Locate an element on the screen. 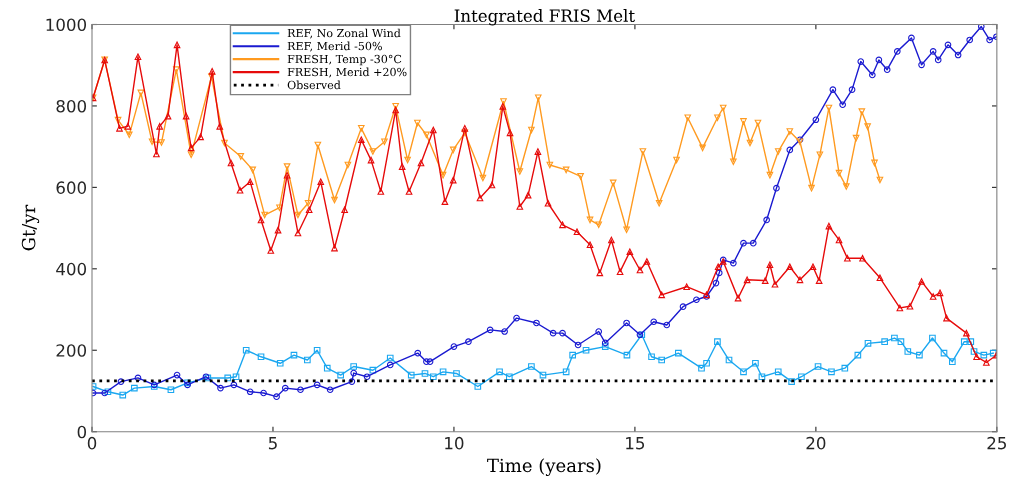 The width and height of the screenshot is (1011, 490). y-tick-label: 200 is located at coordinates (71, 350).